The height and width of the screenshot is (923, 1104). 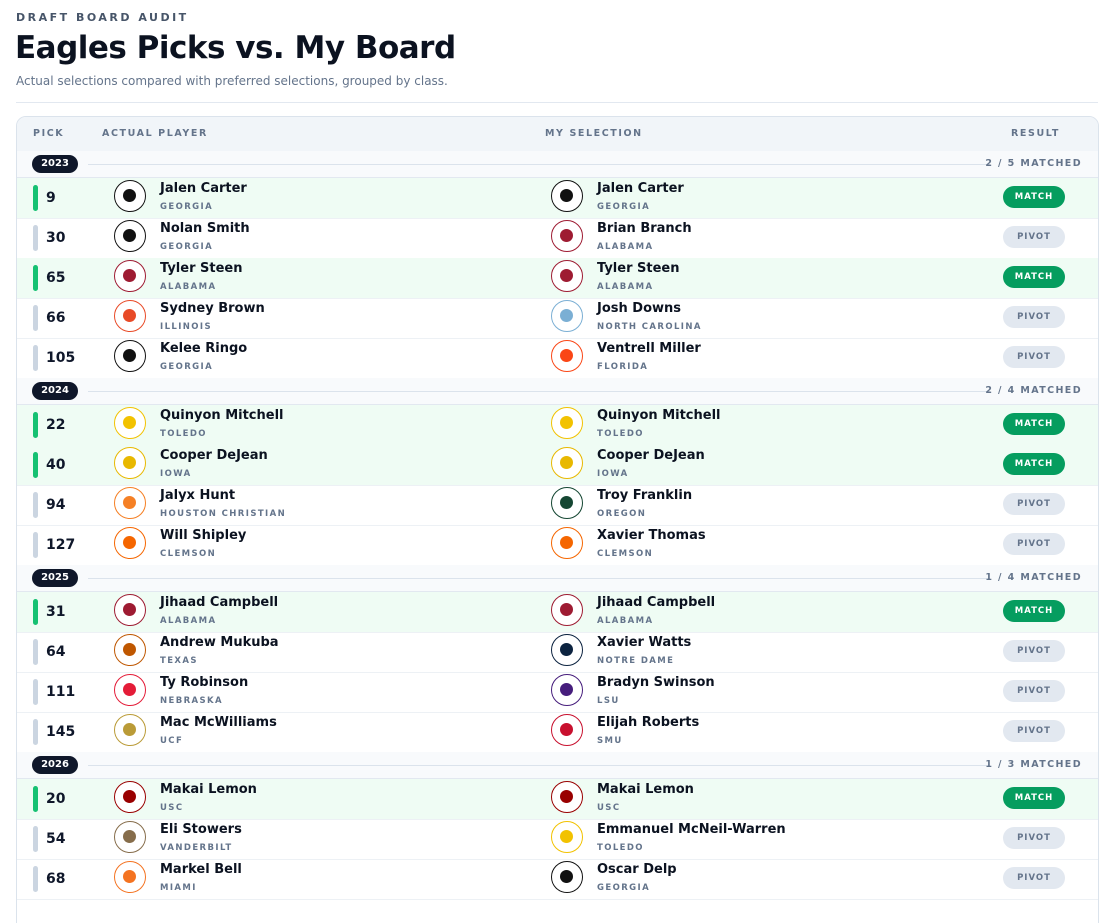 What do you see at coordinates (625, 554) in the screenshot?
I see `school-name: CLEMSON` at bounding box center [625, 554].